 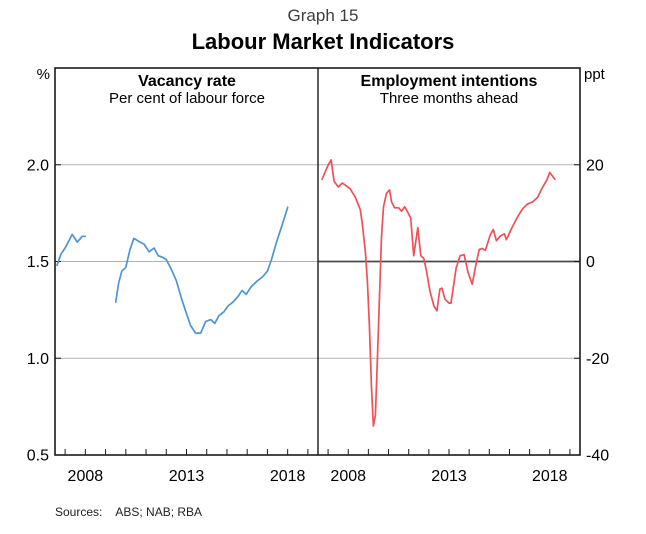 What do you see at coordinates (187, 98) in the screenshot?
I see `left-panel-subtitle: Per cent of labour force` at bounding box center [187, 98].